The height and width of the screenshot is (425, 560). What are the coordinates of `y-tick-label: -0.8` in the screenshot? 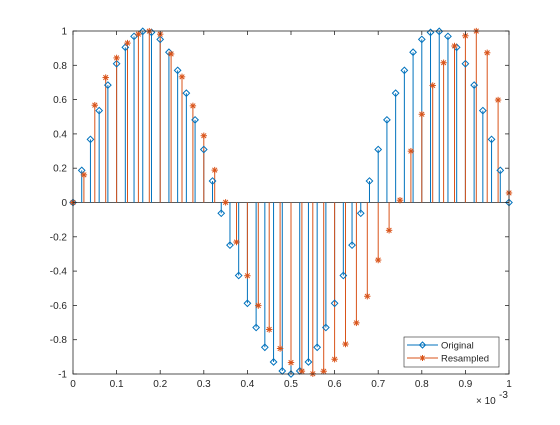 It's located at (59, 340).